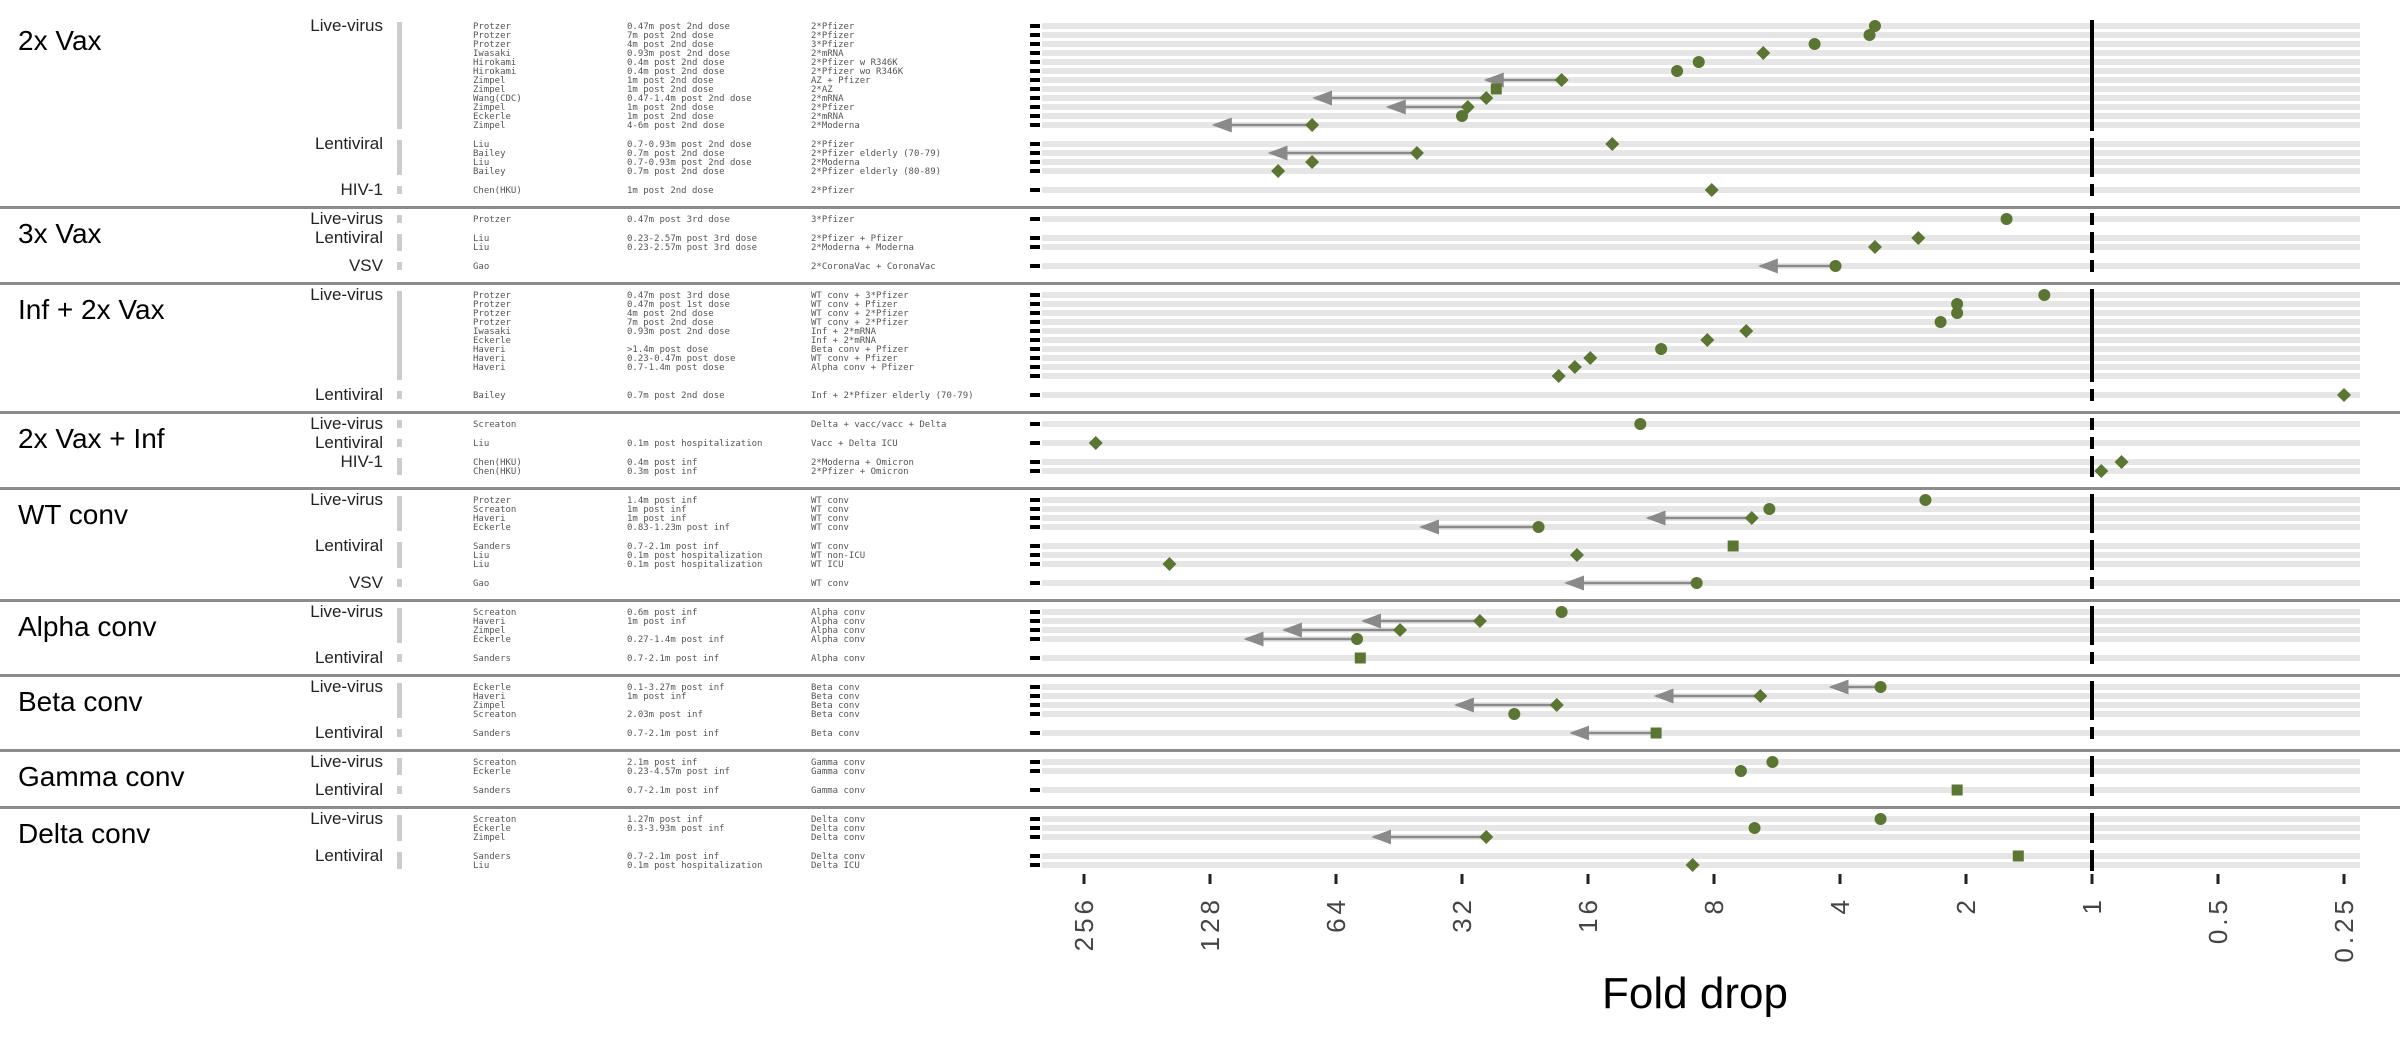  What do you see at coordinates (662, 501) in the screenshot?
I see `timing-label: 1.4m post inf` at bounding box center [662, 501].